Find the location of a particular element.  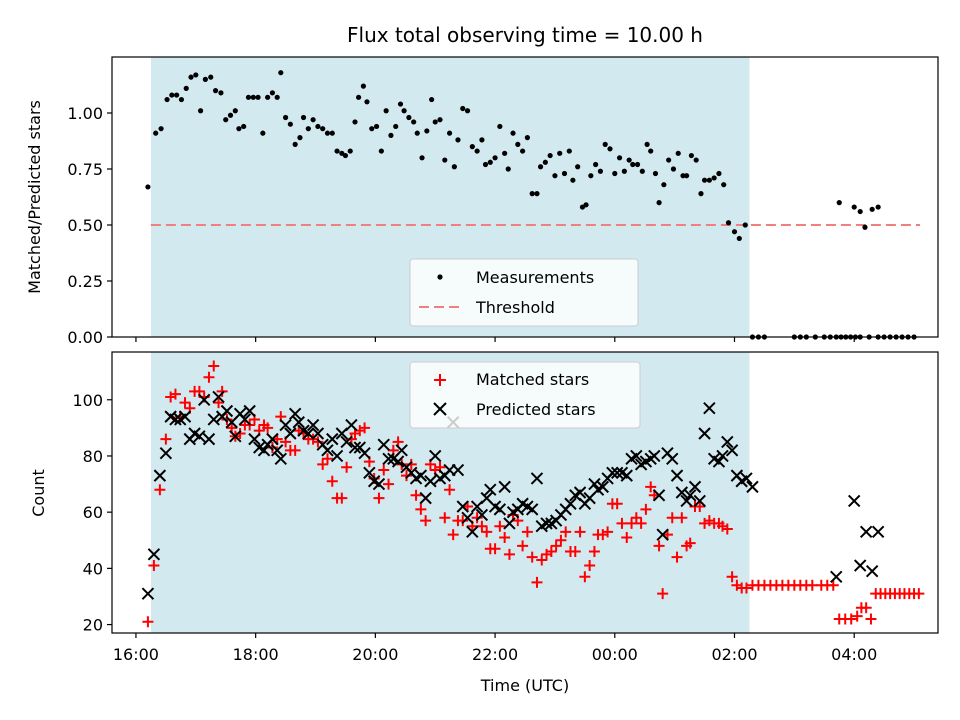

y-tick-label: 0.75 is located at coordinates (85, 169).